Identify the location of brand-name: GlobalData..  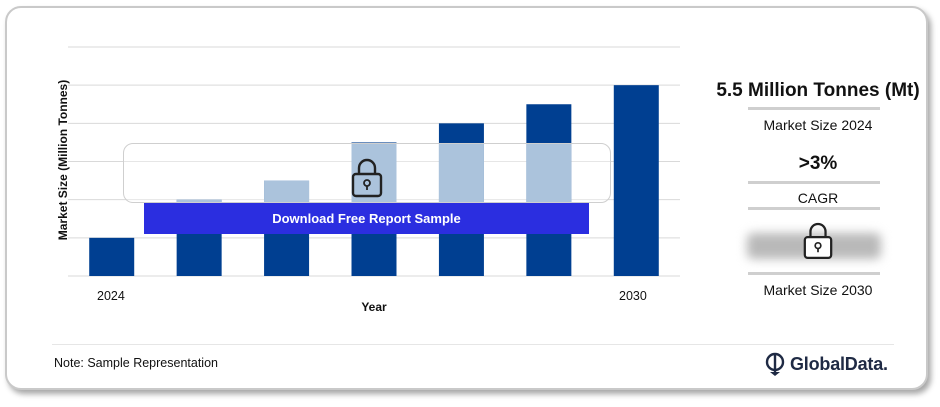
(839, 363).